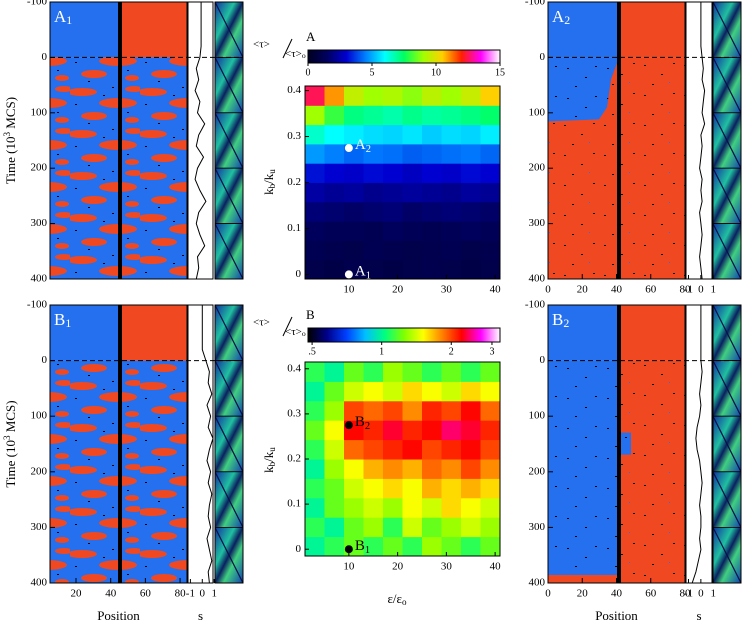 This screenshot has width=743, height=626. Describe the element at coordinates (10, 161) in the screenshot. I see `label-part: Time (10` at that location.